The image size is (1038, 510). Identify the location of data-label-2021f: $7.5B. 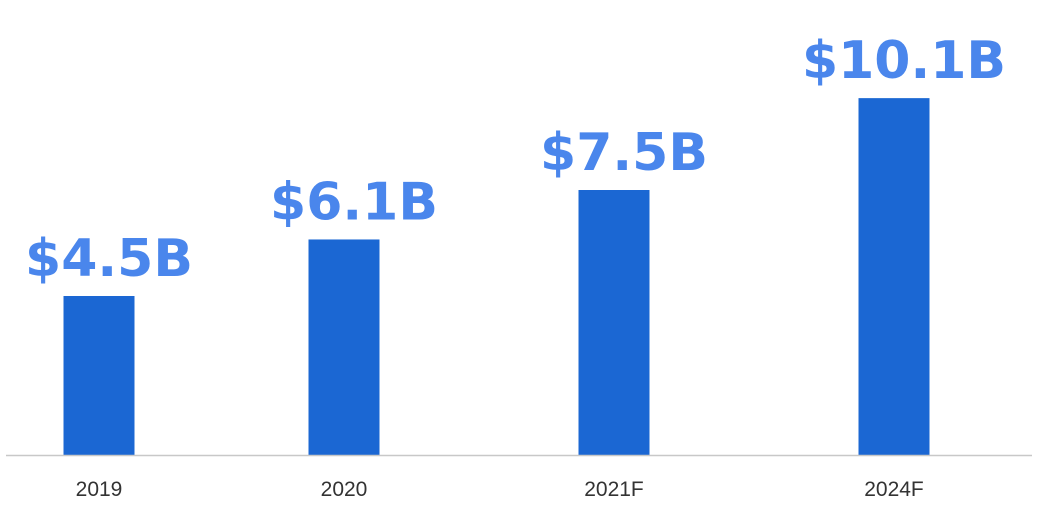
(624, 153).